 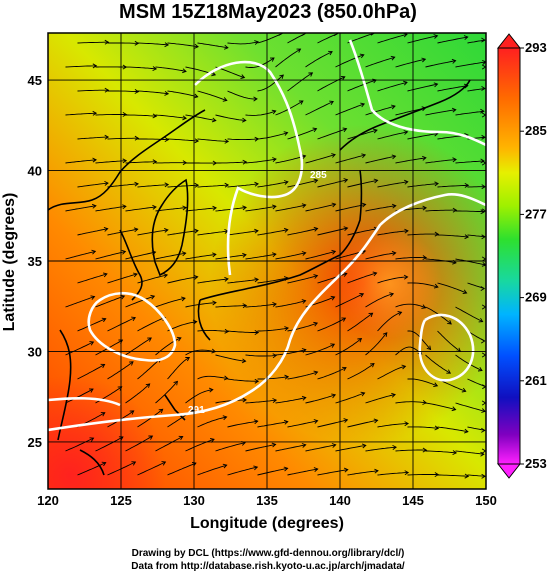 I want to click on lon-tick-label: 120, so click(x=48, y=500).